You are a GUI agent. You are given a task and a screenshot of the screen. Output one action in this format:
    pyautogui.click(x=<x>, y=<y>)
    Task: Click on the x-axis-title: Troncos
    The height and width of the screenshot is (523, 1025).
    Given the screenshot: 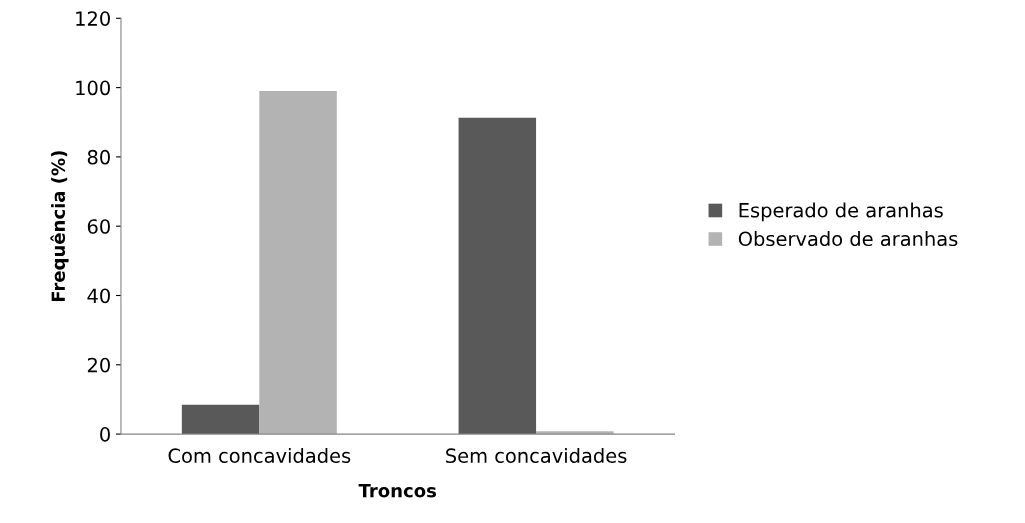 What is the action you would take?
    pyautogui.click(x=397, y=491)
    